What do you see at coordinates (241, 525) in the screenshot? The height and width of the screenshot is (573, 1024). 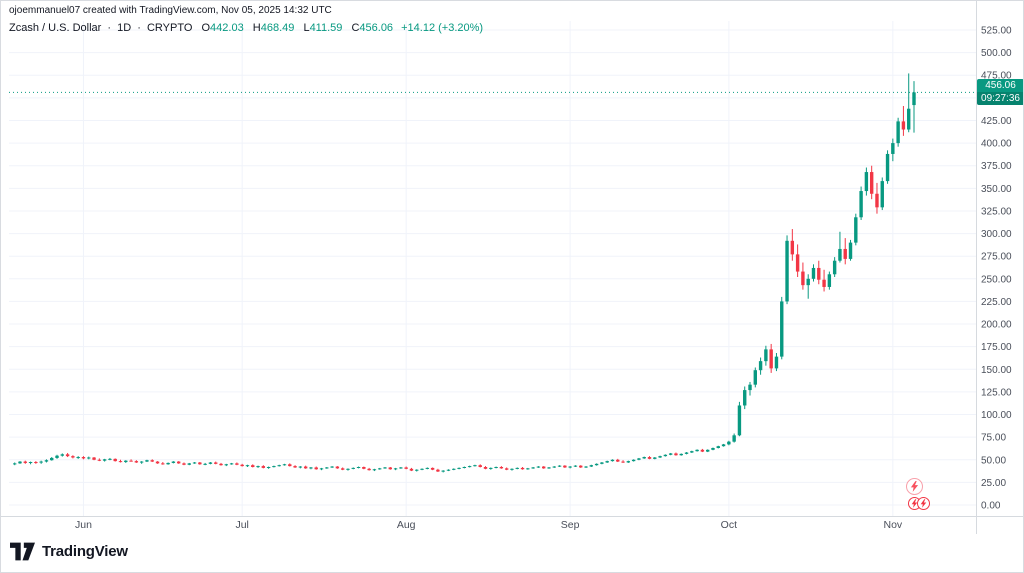 I see `month-tick-label: Jul` at bounding box center [241, 525].